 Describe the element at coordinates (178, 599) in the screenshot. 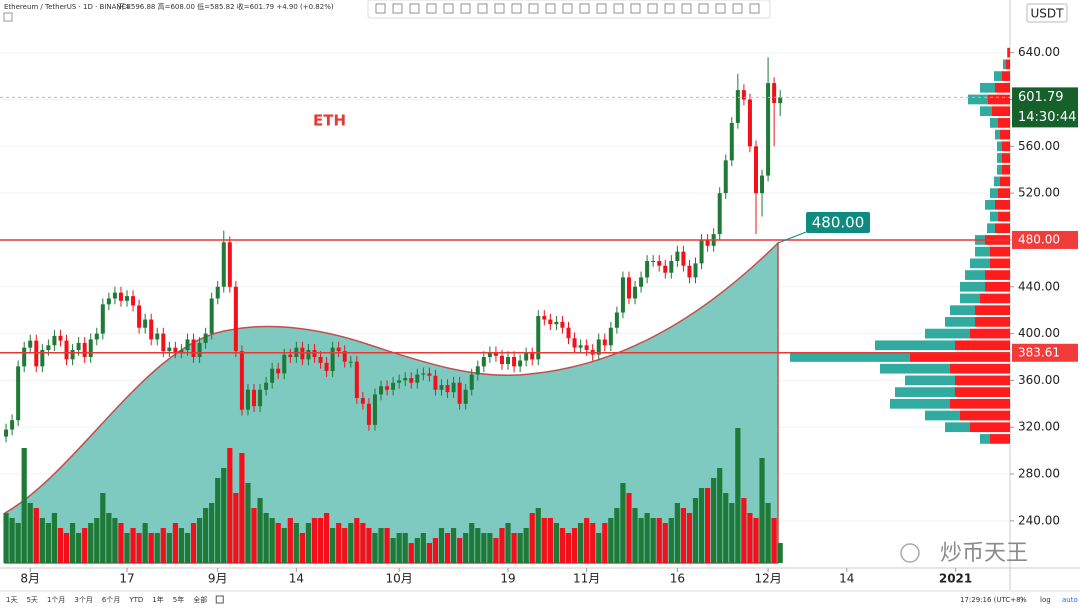

I see `range-button: 5年` at that location.